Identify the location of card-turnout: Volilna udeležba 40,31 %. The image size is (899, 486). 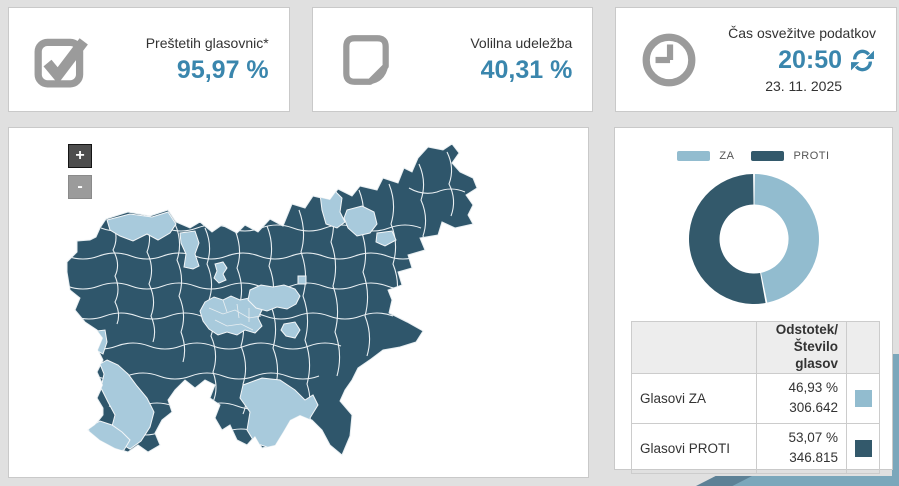
(452, 59).